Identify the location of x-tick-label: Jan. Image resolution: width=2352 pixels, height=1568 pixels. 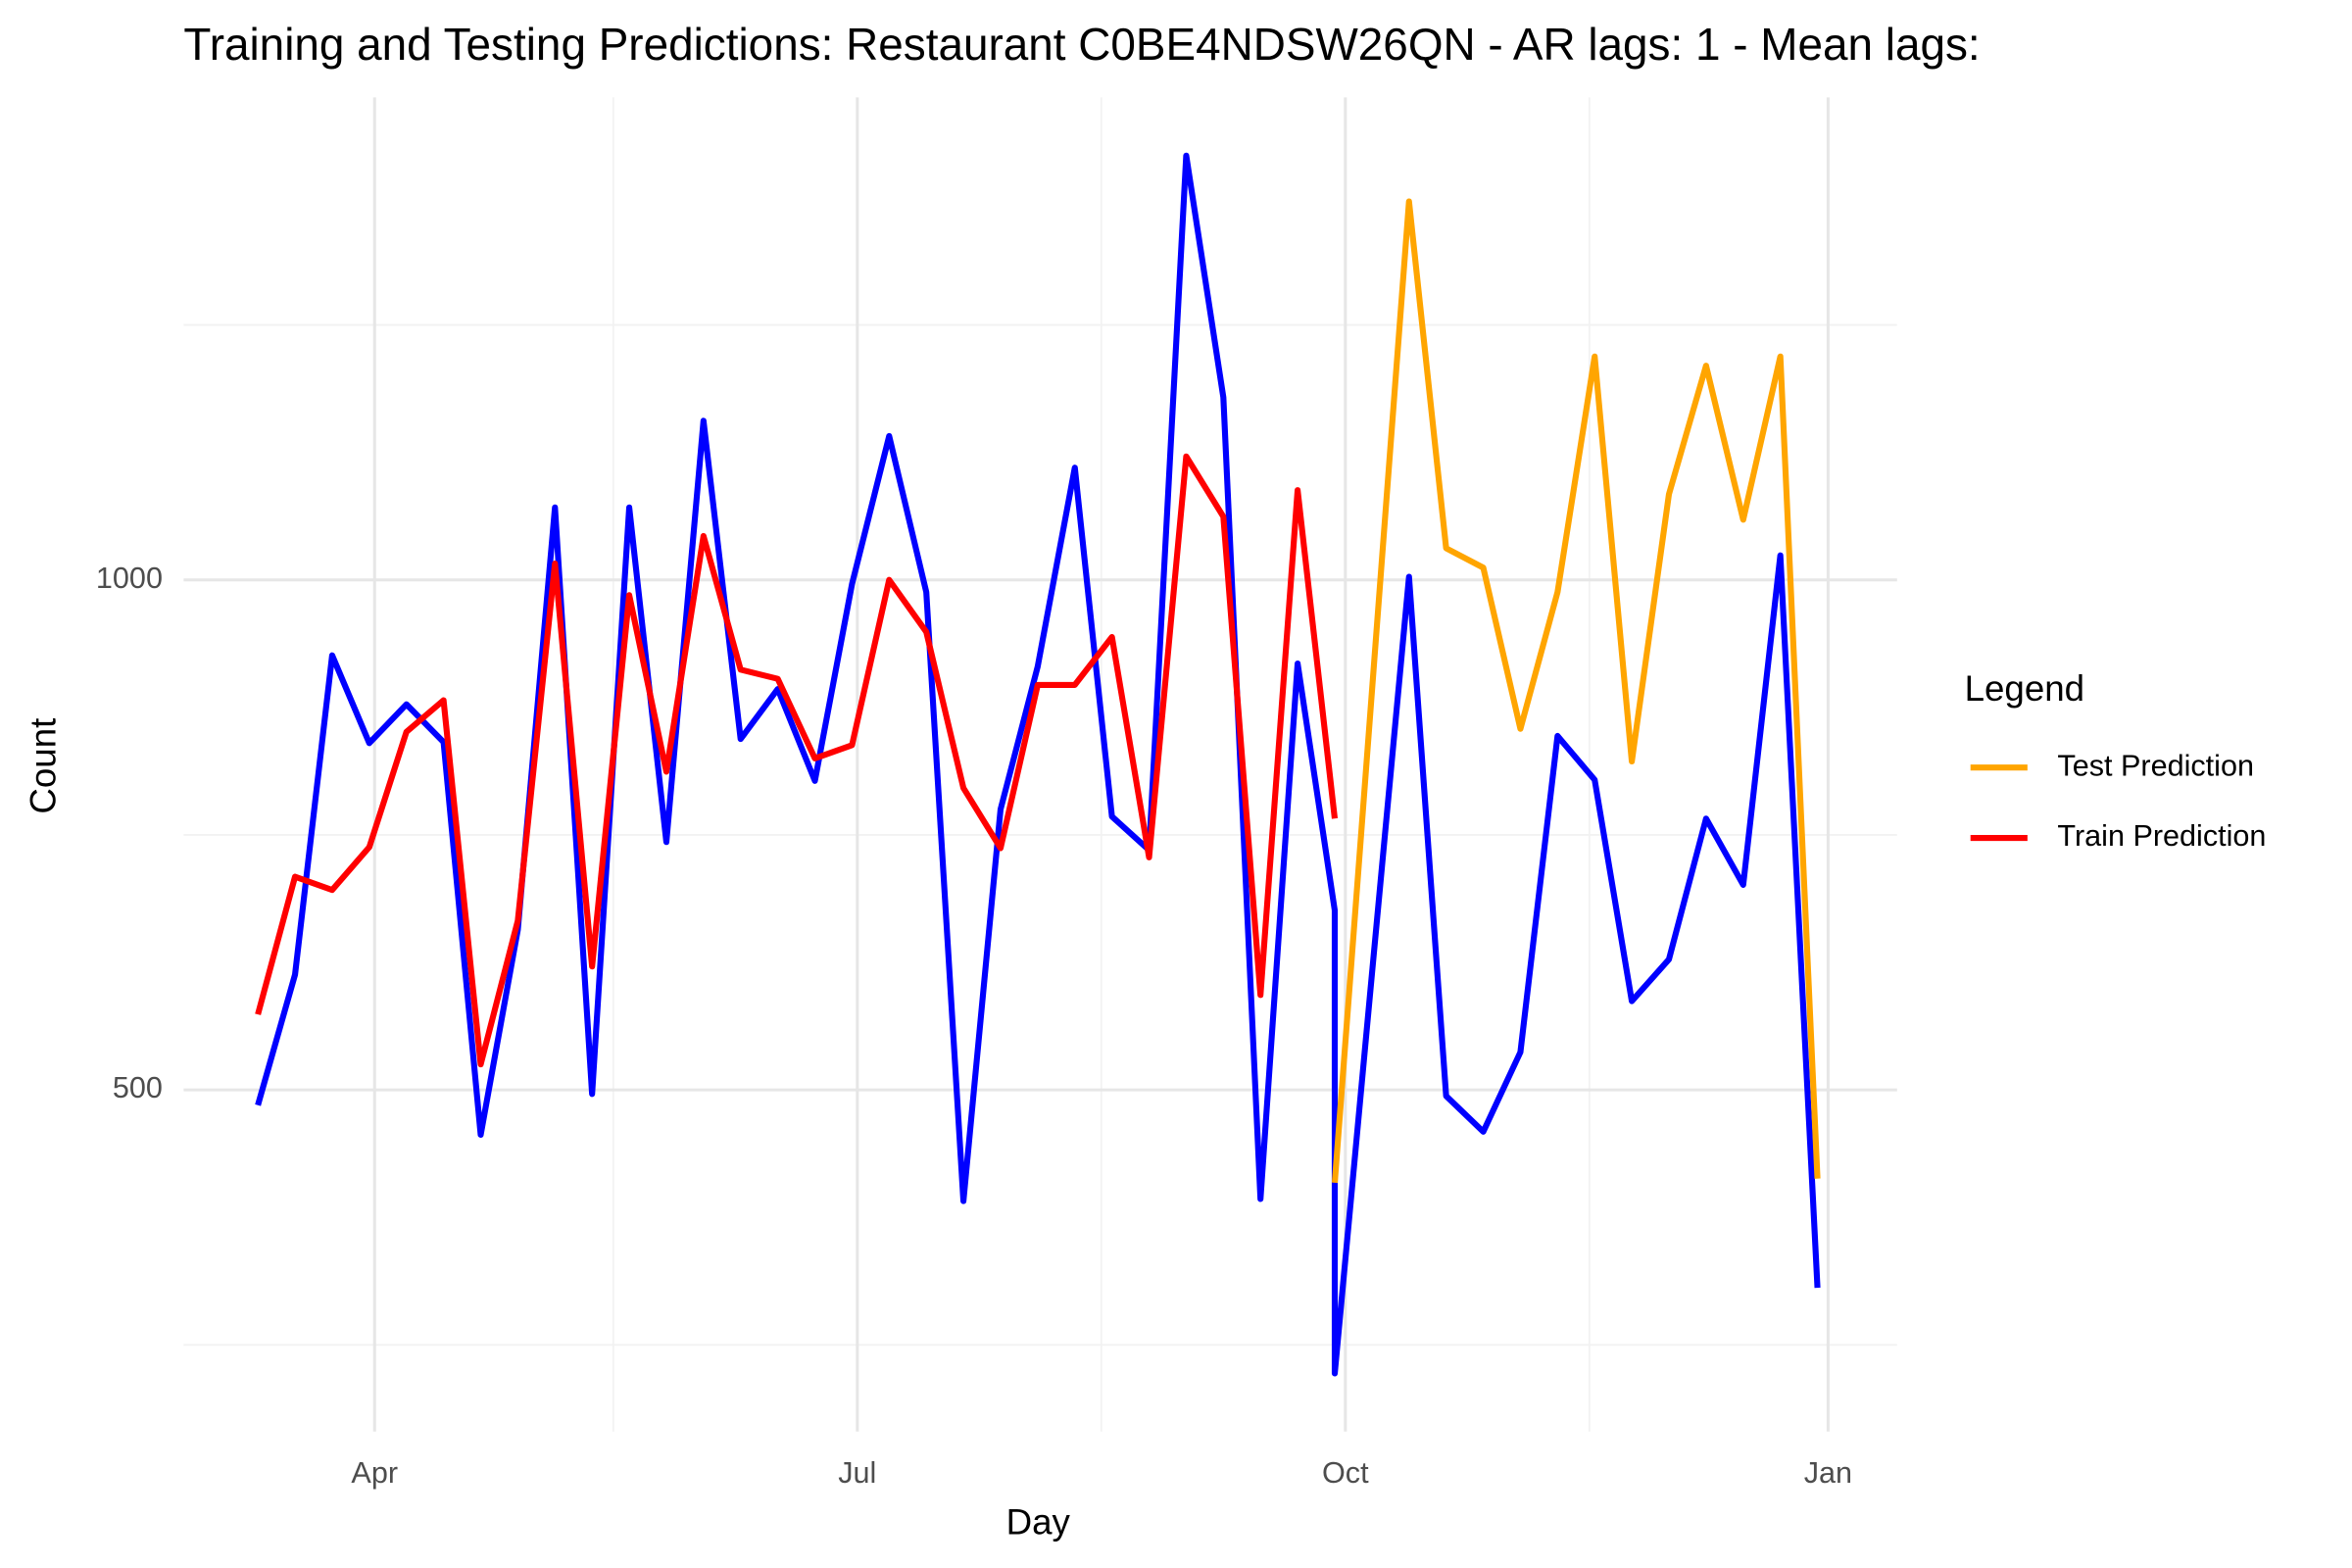
(1828, 1473).